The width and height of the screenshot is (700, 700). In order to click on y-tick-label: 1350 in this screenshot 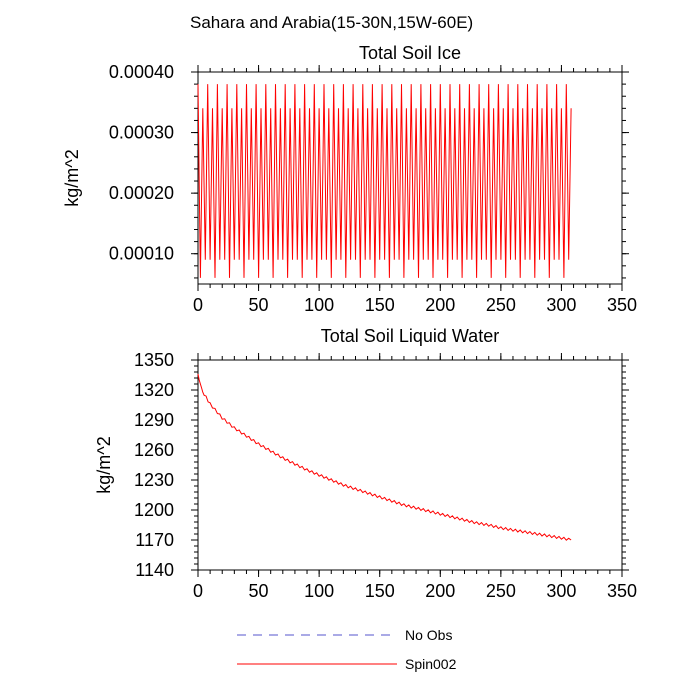, I will do `click(154, 360)`.